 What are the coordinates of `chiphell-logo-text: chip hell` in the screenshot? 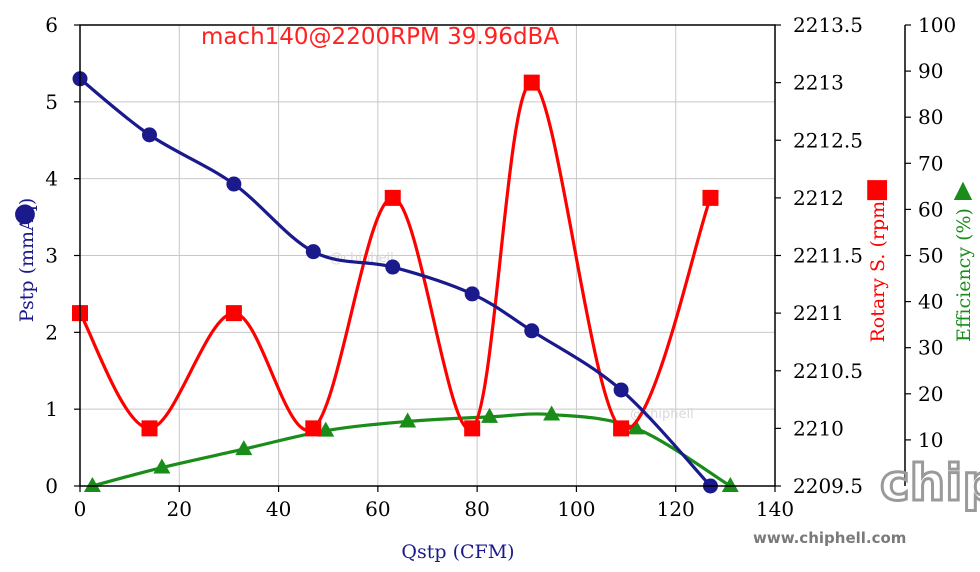 It's located at (930, 483).